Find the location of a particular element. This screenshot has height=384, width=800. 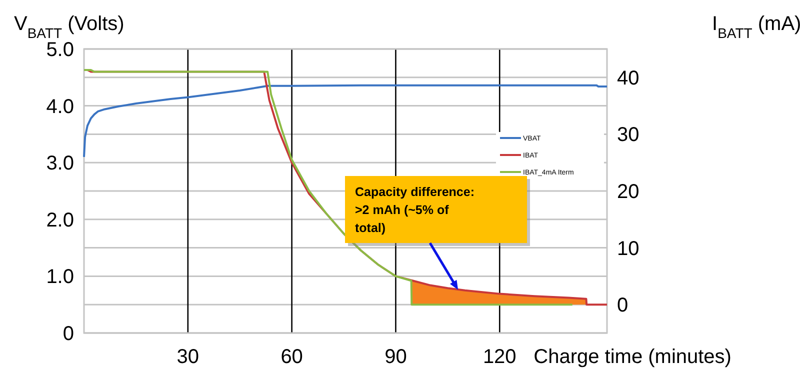

y2-tick-label: 0 is located at coordinates (622, 305).